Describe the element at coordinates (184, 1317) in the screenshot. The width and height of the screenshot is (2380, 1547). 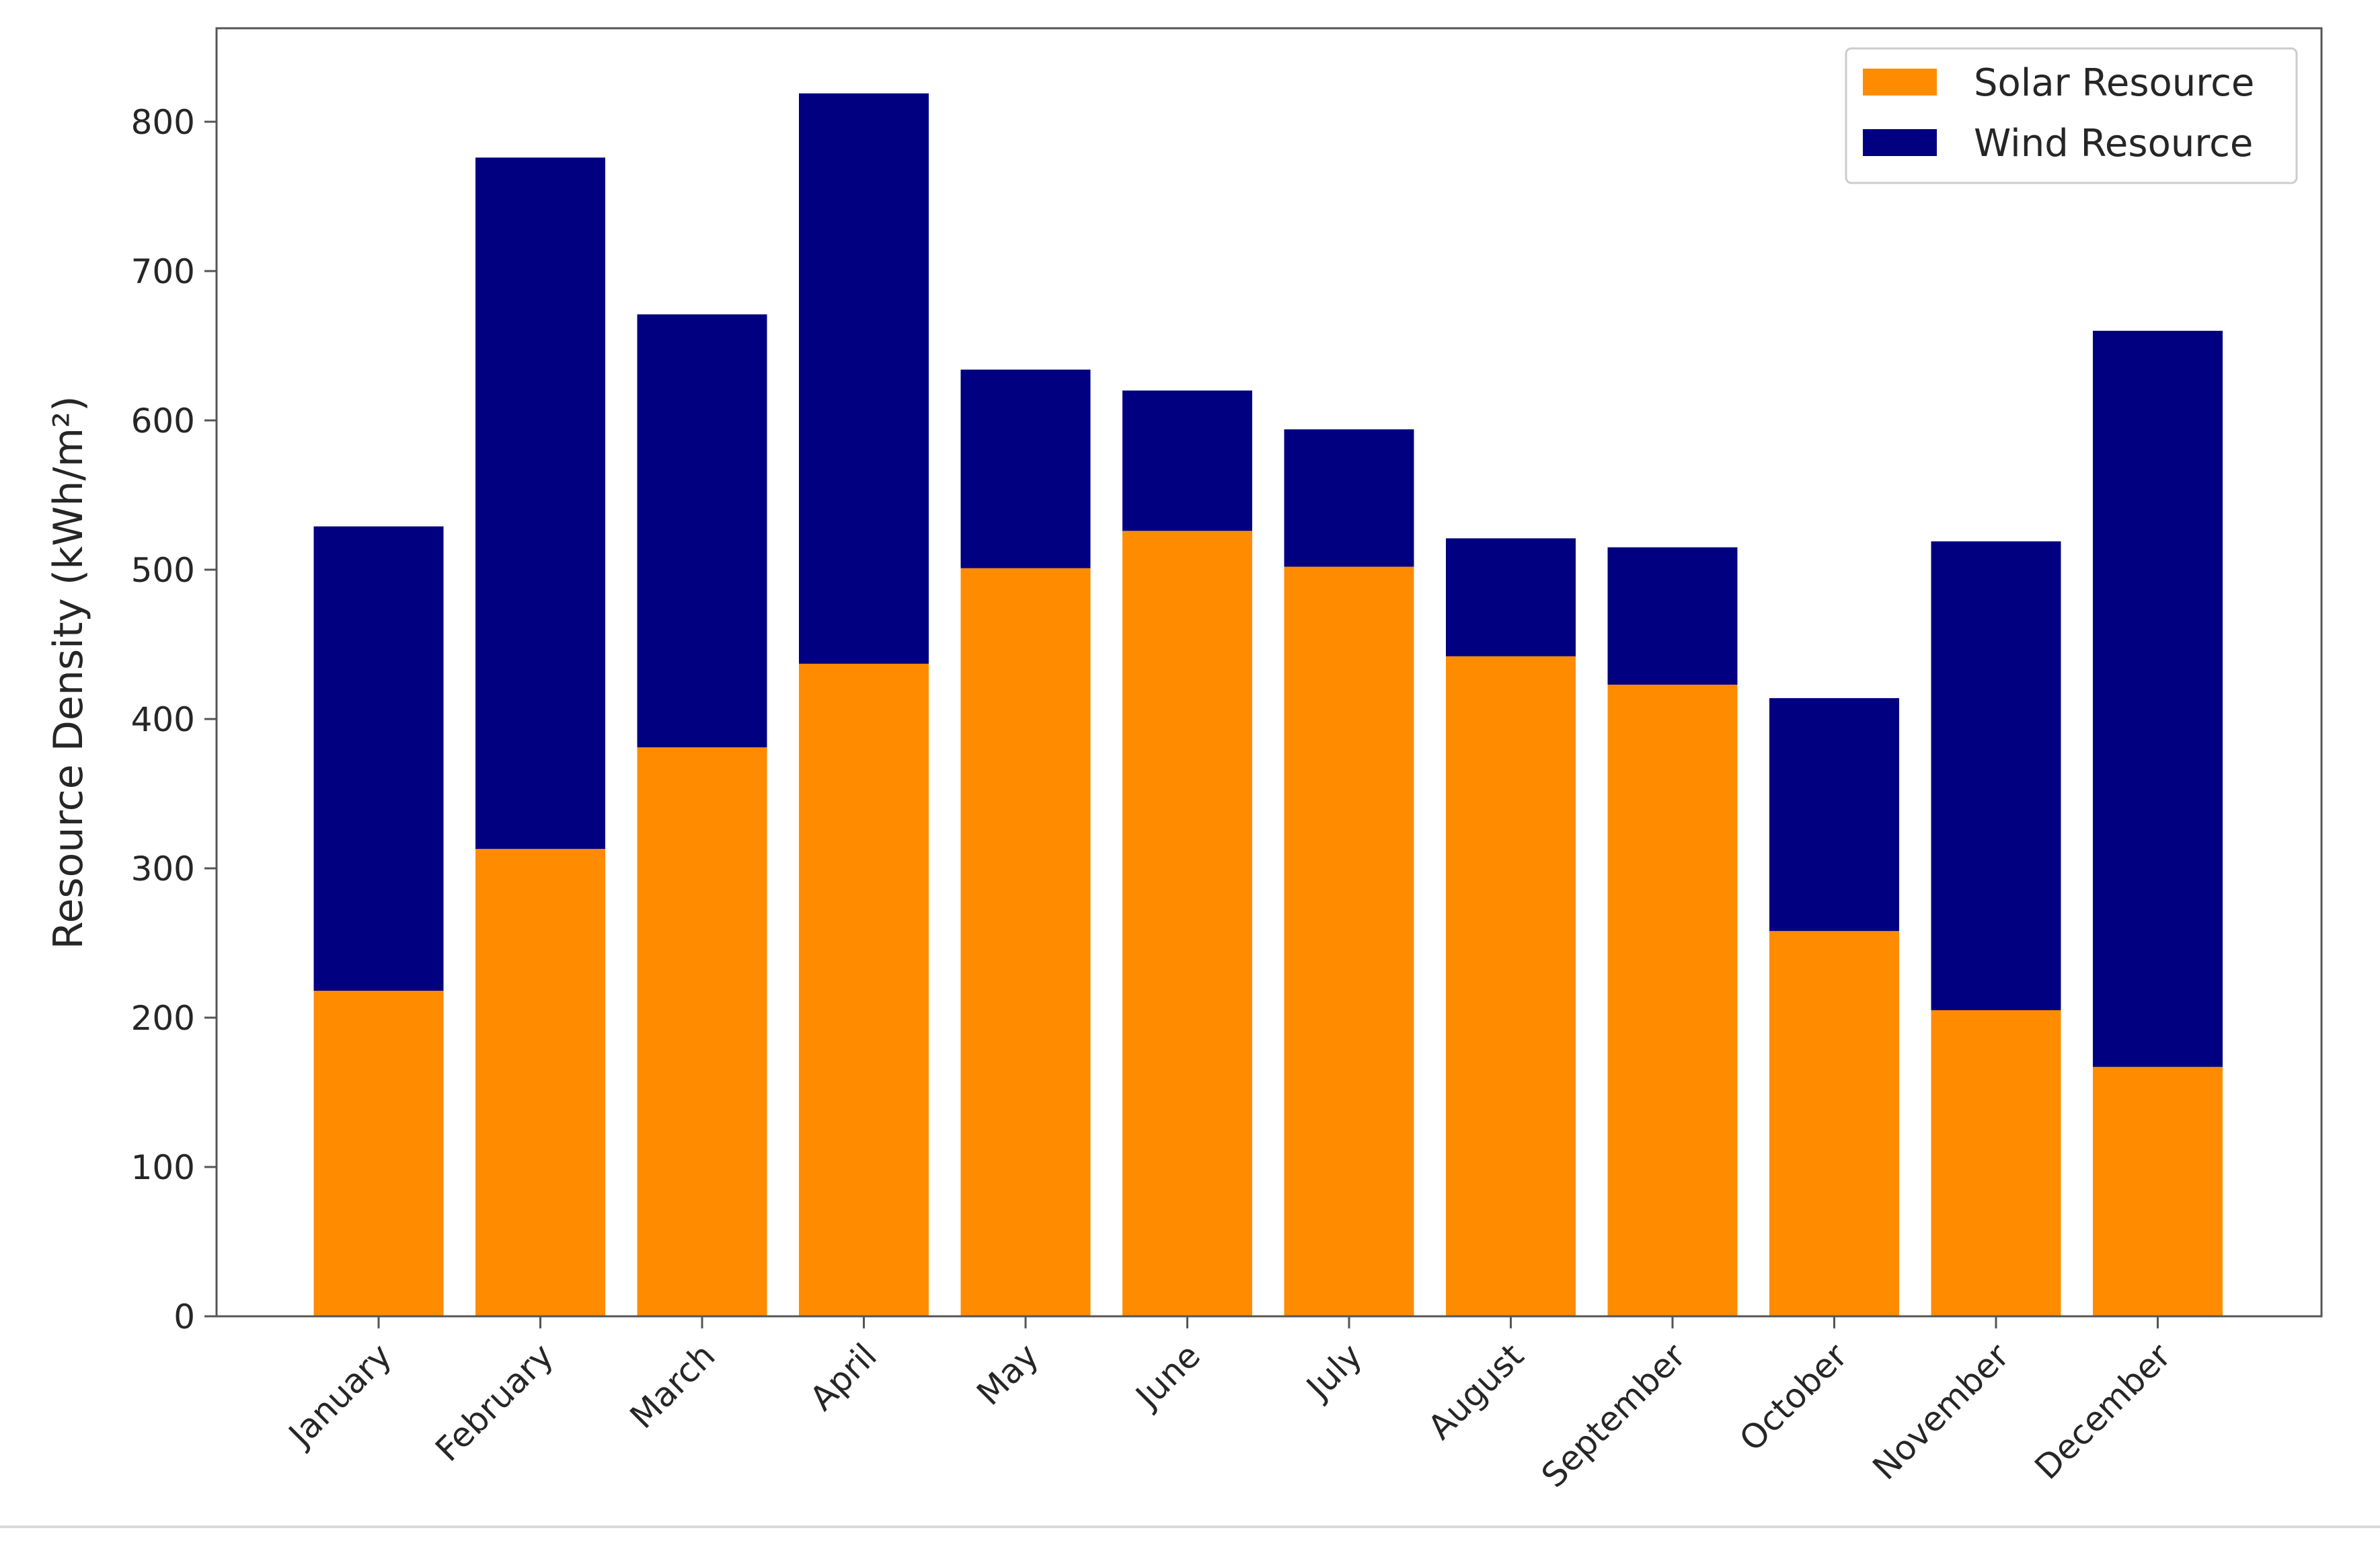
I see `y-tick-label-0: 0` at that location.